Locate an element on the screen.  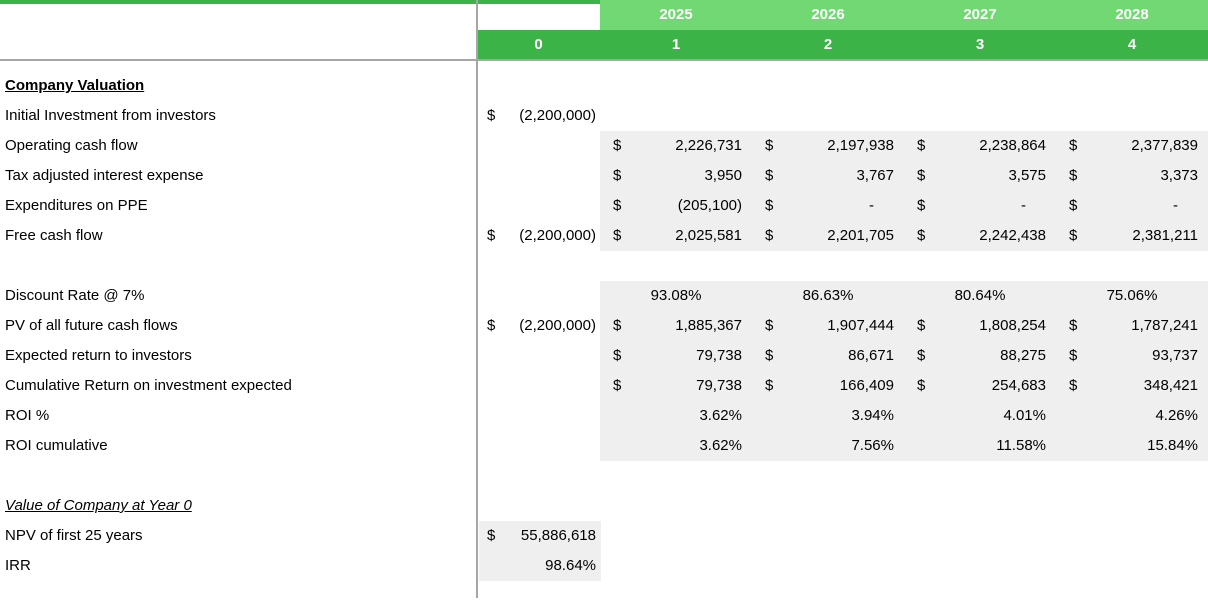
cell-2028: $ - is located at coordinates (1132, 206).